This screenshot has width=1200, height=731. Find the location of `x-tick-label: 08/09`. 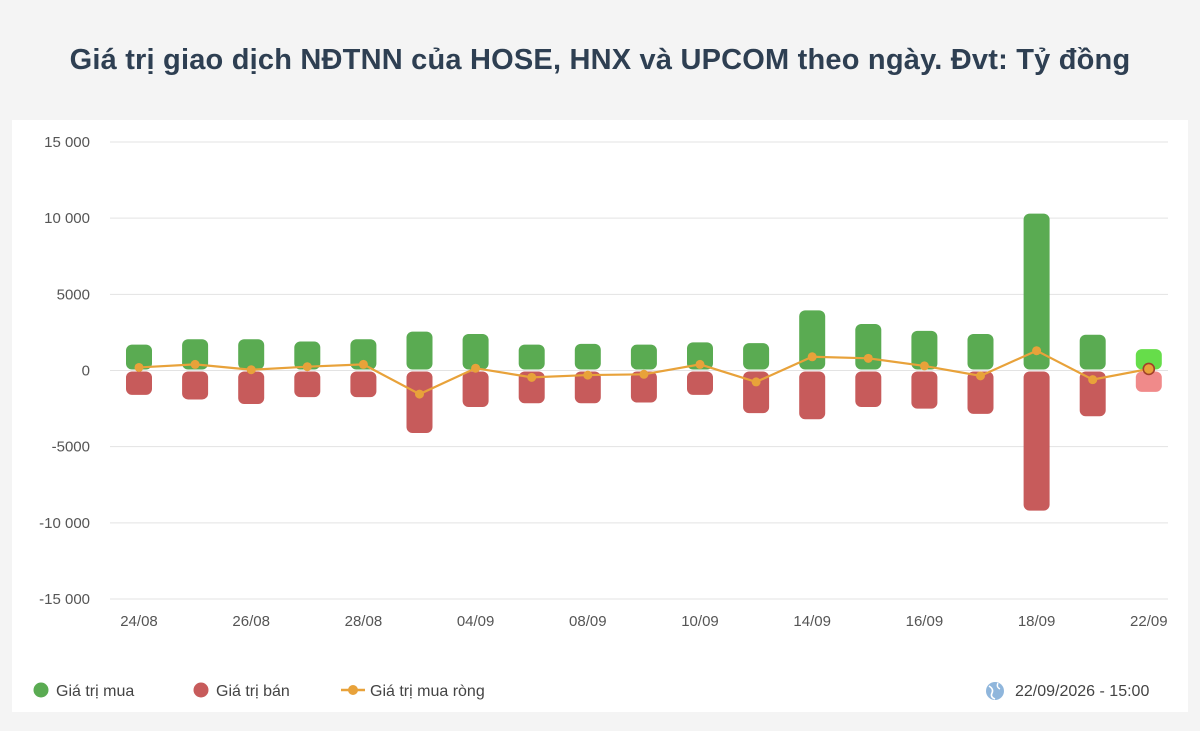

x-tick-label: 08/09 is located at coordinates (588, 621).